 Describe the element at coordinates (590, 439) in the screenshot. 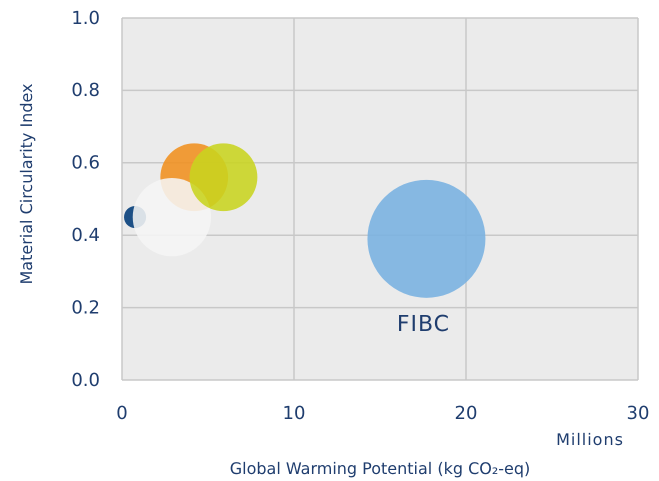

I see `text: Millions` at that location.